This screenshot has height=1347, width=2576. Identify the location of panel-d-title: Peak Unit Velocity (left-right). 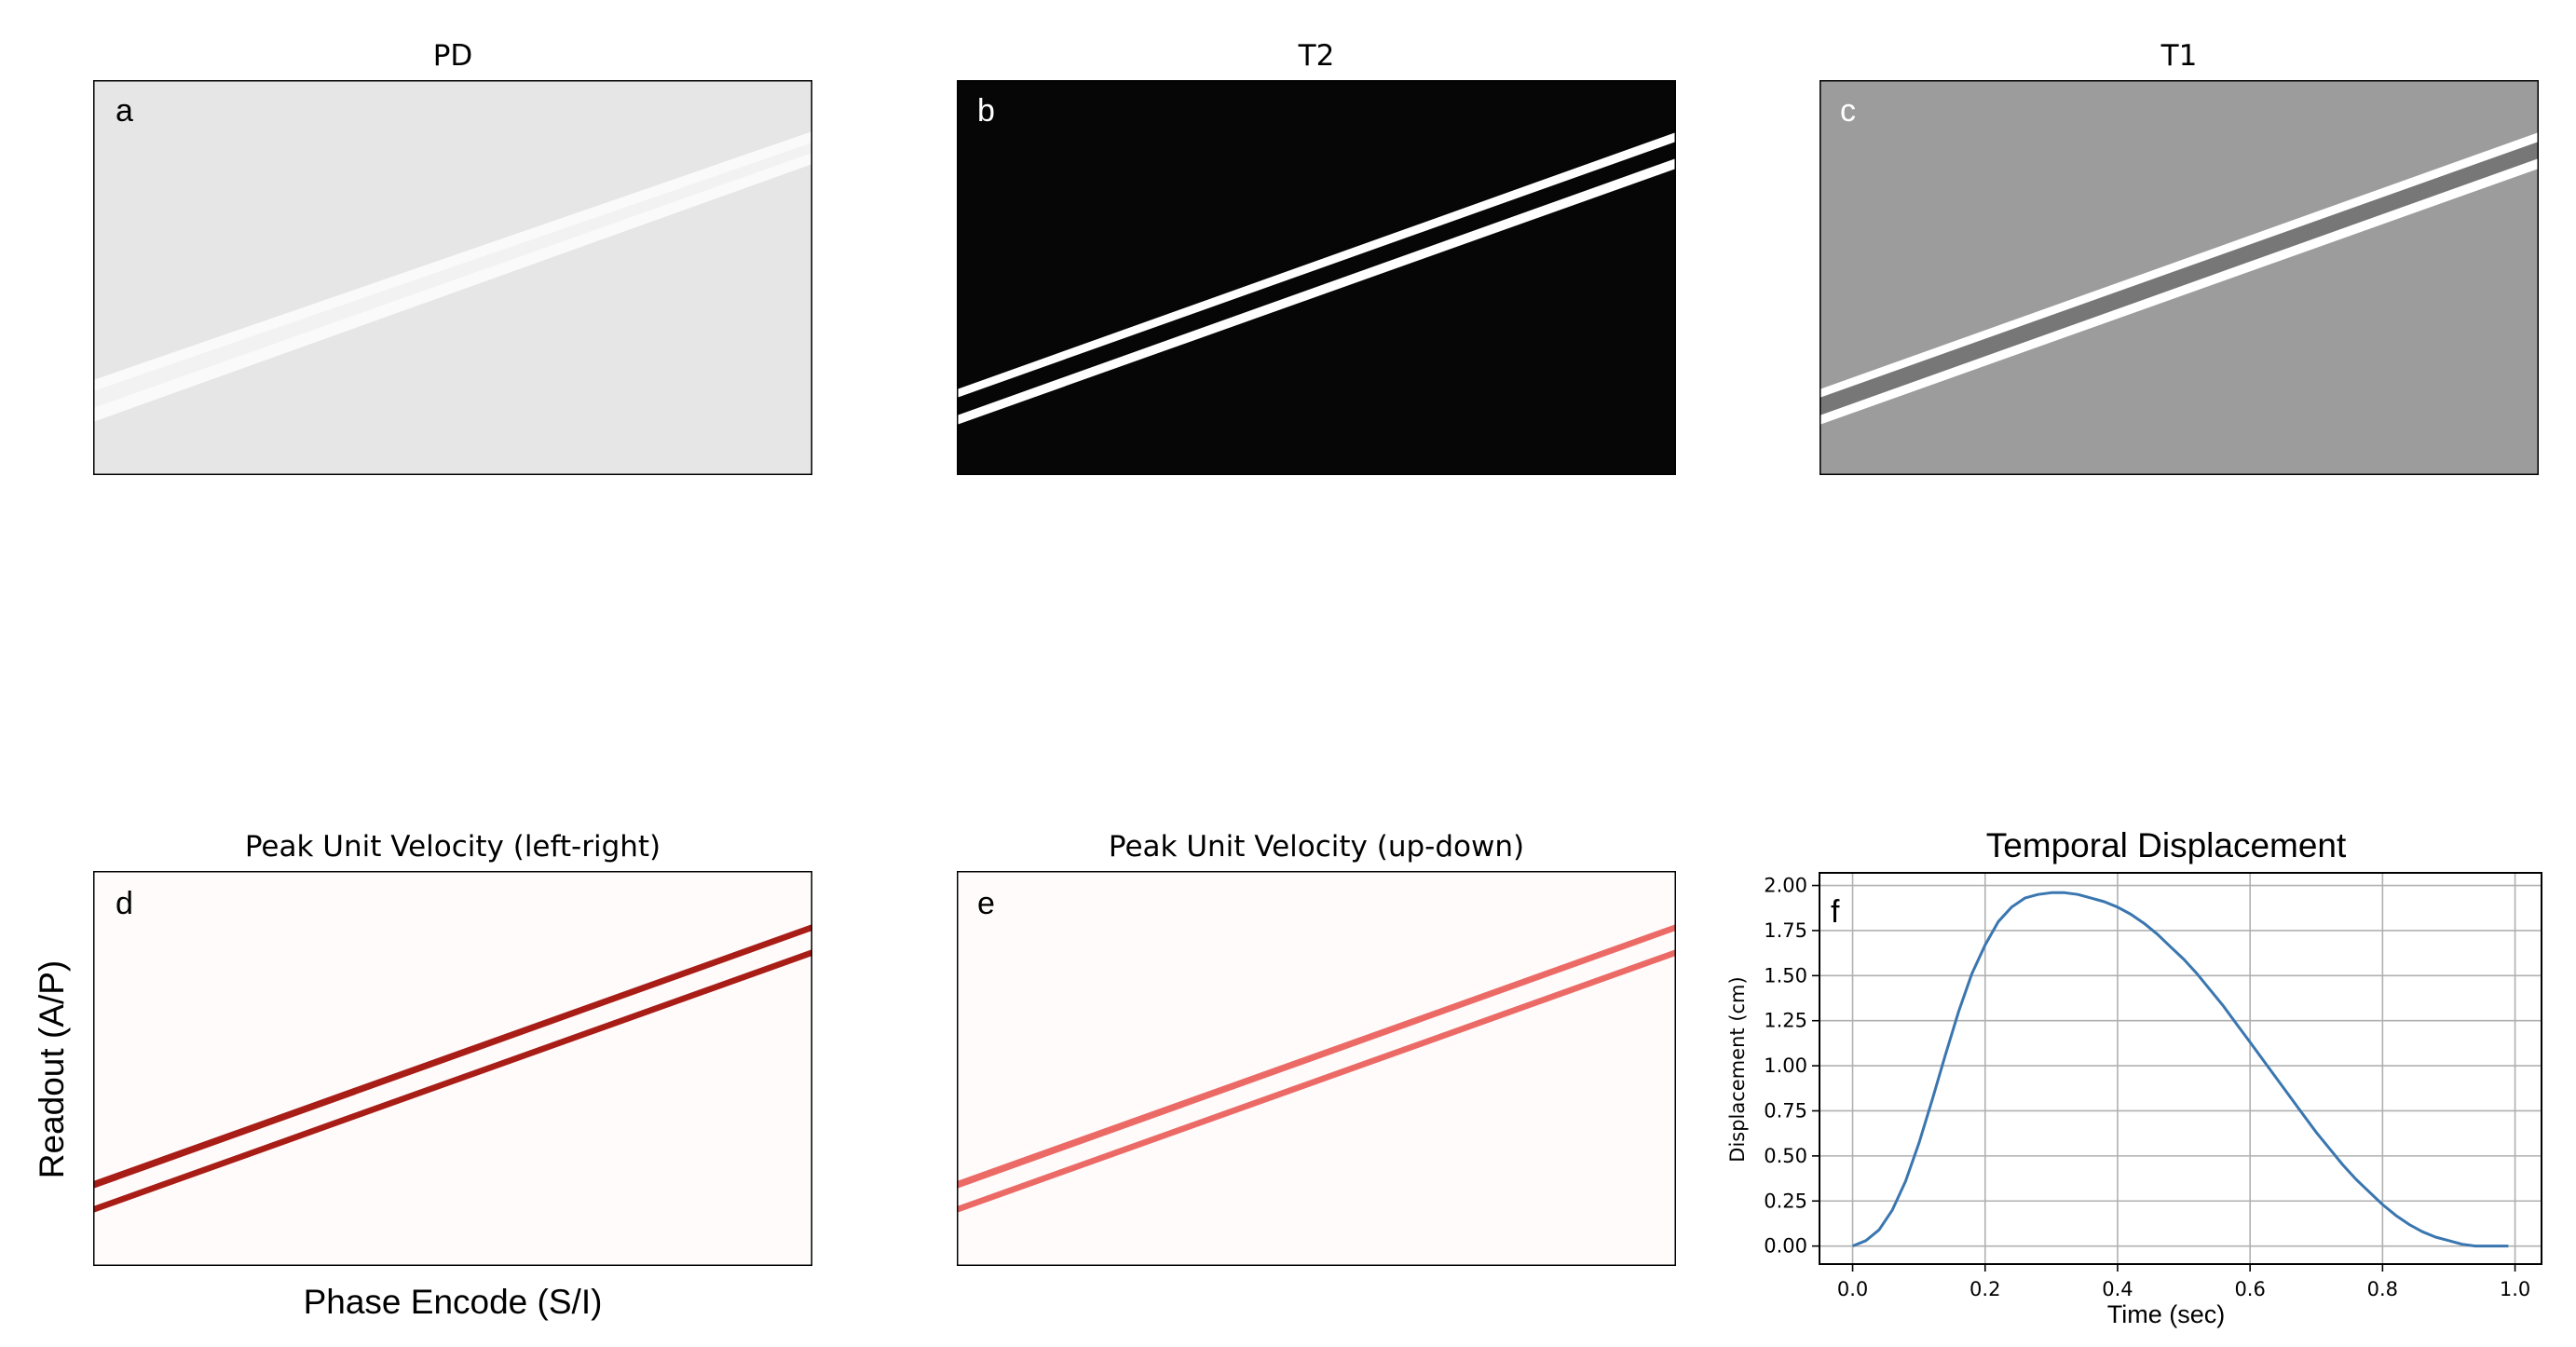
(453, 847).